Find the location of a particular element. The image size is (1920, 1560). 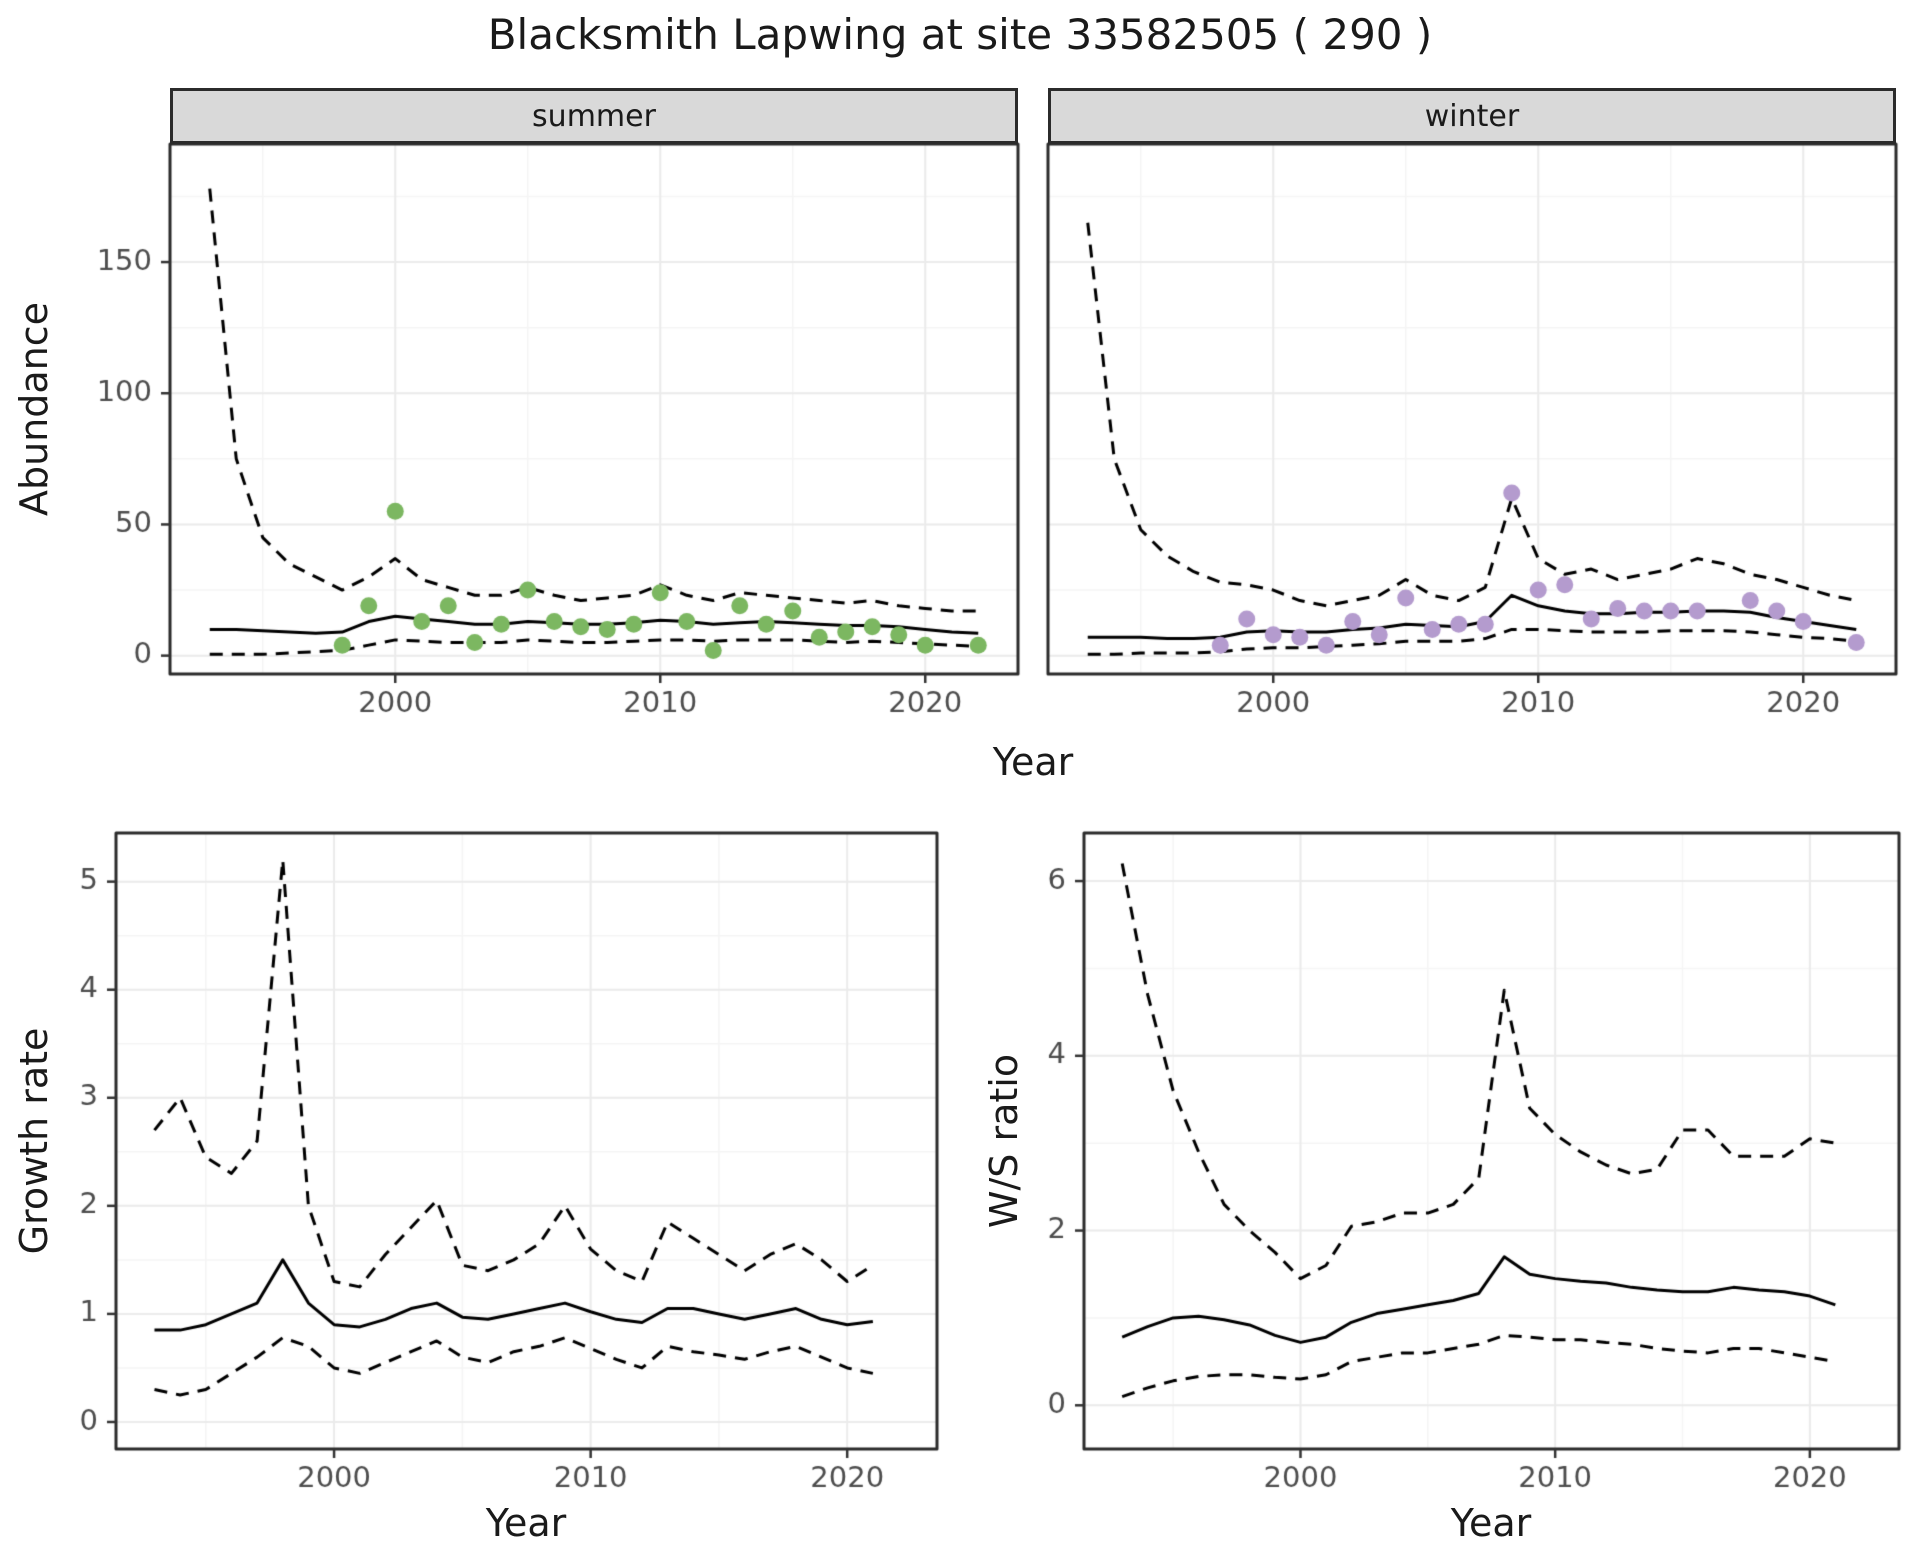

y-axis-label-ws-ratio: W/S ratio is located at coordinates (1004, 1141).